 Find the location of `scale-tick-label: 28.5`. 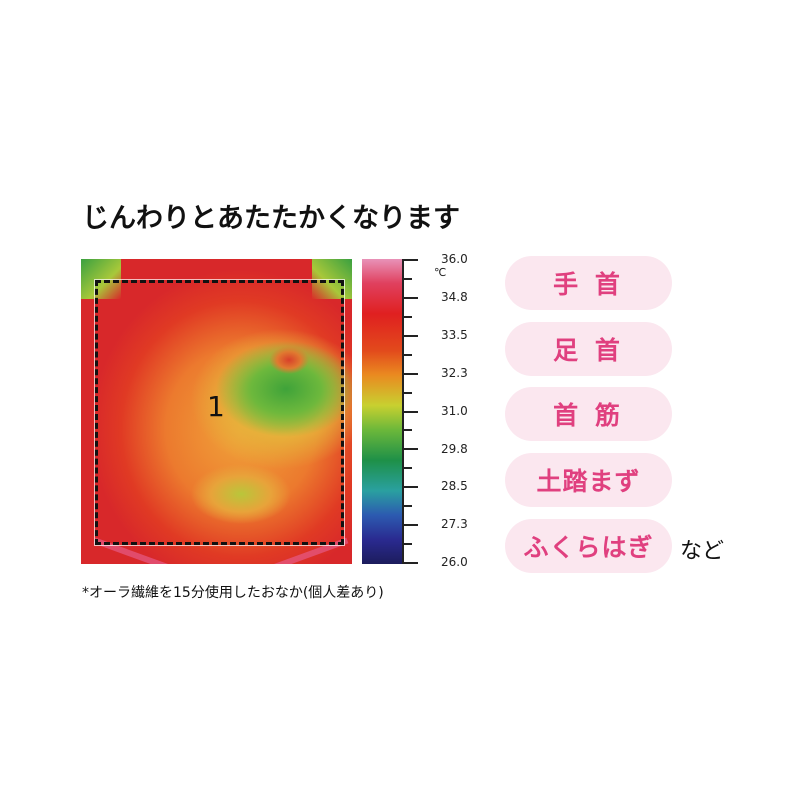

scale-tick-label: 28.5 is located at coordinates (454, 486).